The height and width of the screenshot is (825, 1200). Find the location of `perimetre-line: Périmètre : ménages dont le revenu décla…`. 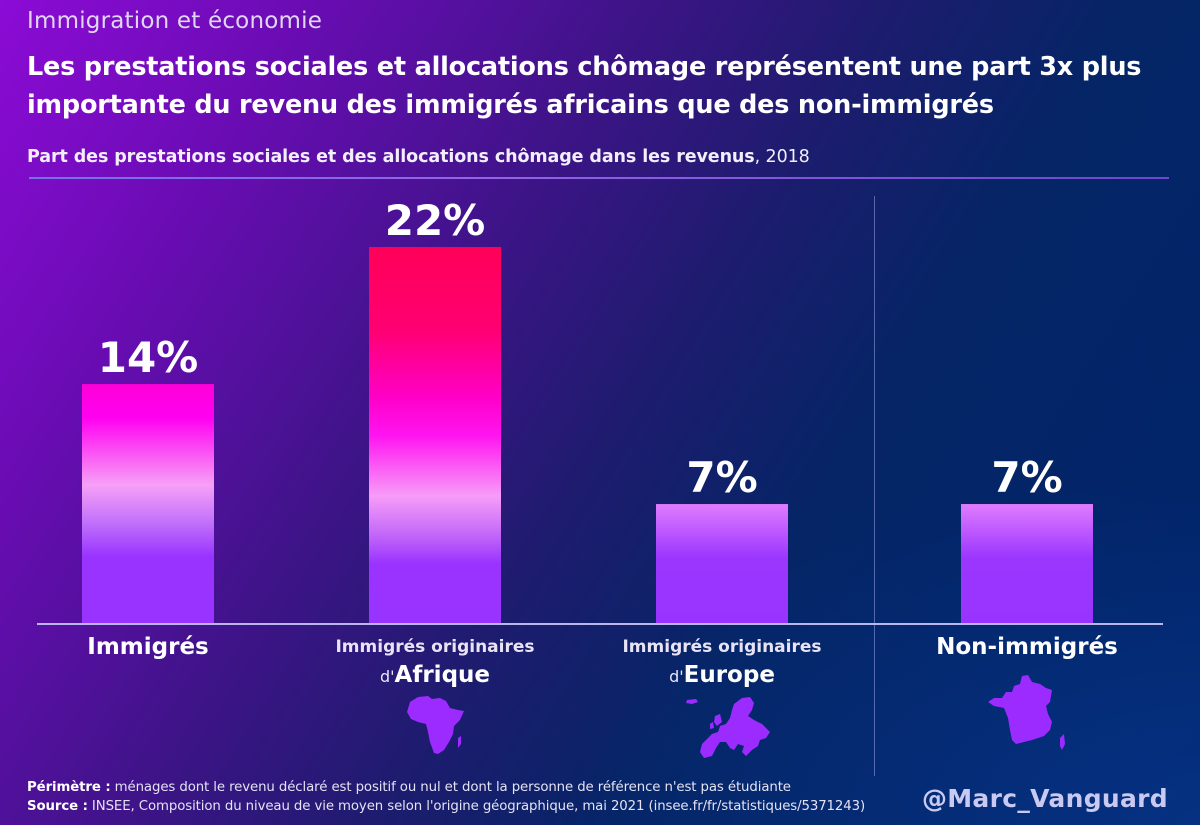

perimetre-line: Périmètre : ménages dont le revenu décla… is located at coordinates (446, 788).